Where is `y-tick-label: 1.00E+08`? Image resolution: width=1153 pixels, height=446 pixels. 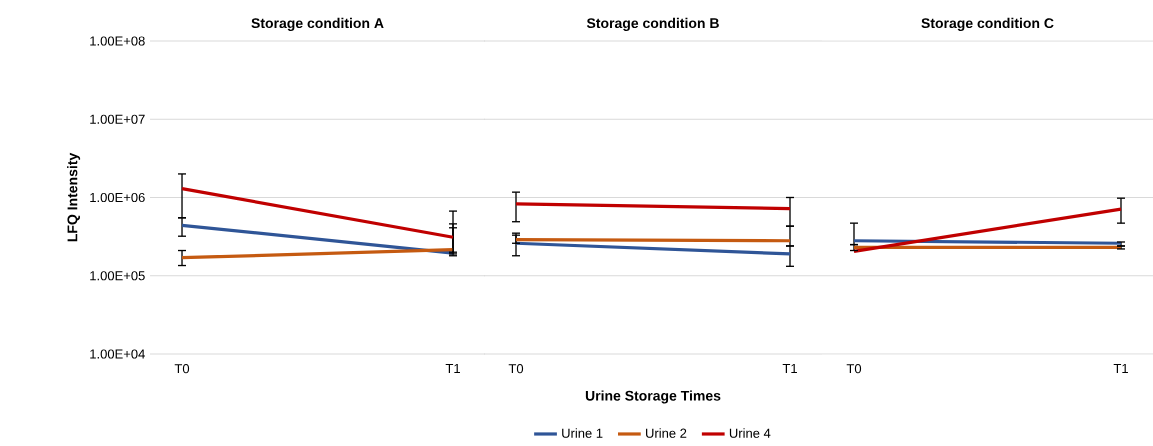 y-tick-label: 1.00E+08 is located at coordinates (117, 41).